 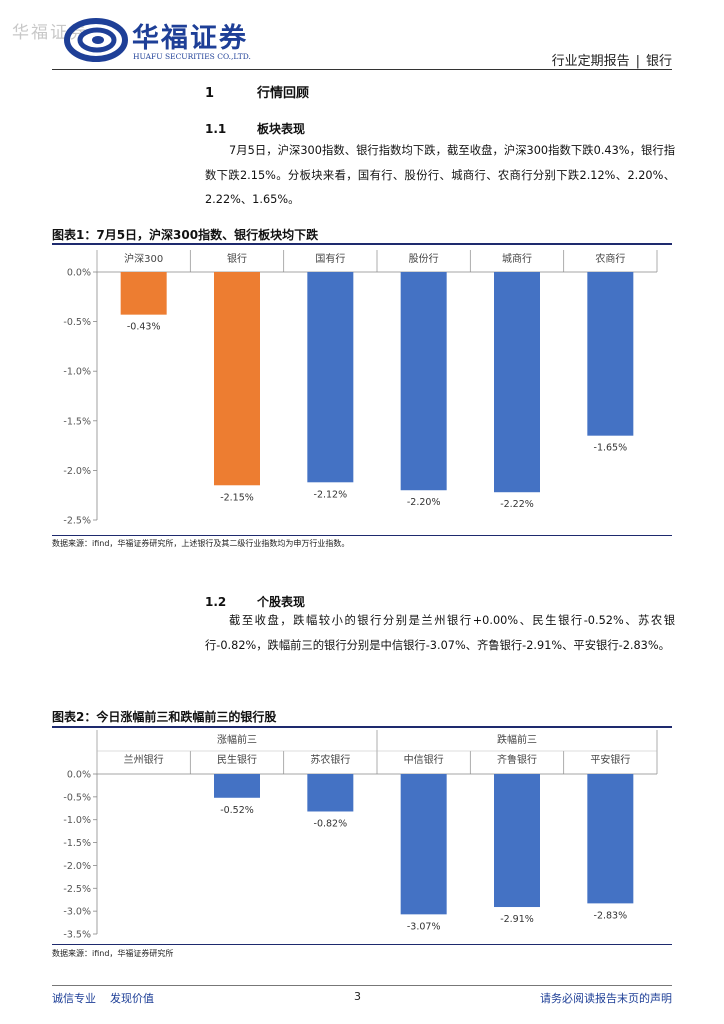 What do you see at coordinates (77, 912) in the screenshot?
I see `y-tick-label: -3.0%` at bounding box center [77, 912].